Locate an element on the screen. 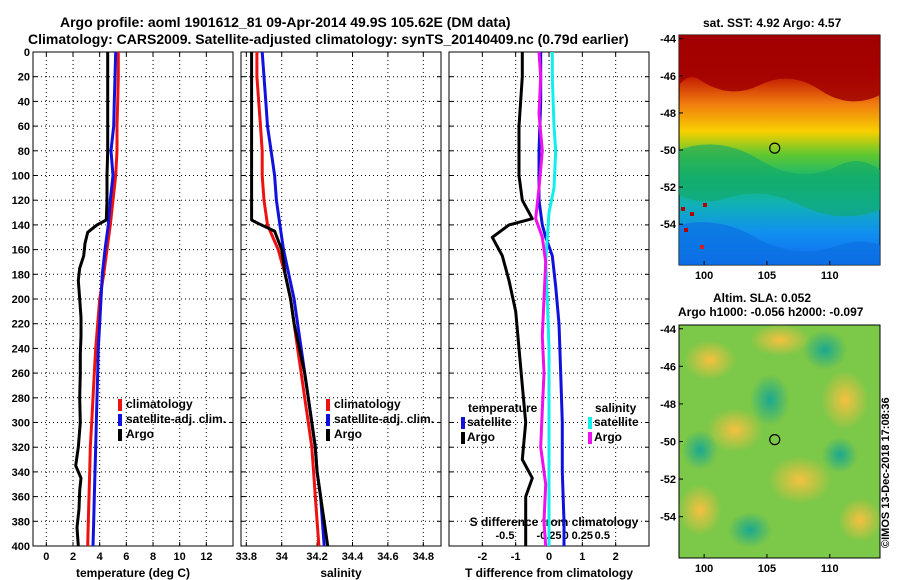 This screenshot has height=580, width=900. y-tick-label: 200 is located at coordinates (21, 300).